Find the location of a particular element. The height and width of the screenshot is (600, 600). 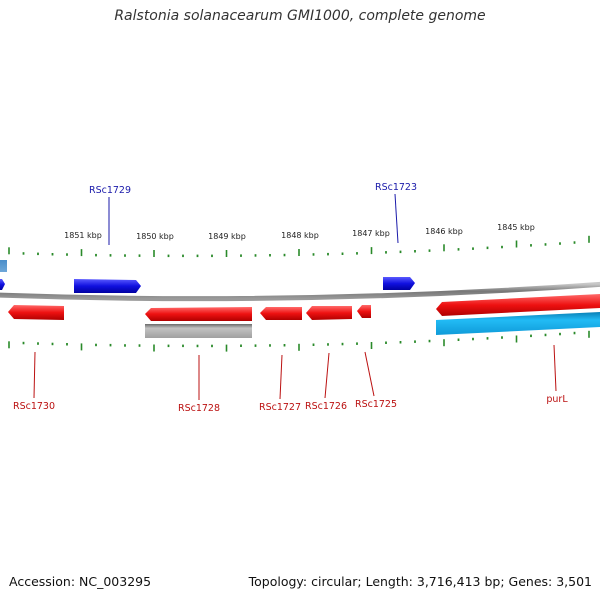

gene-label-rsc1728: RSc1728 is located at coordinates (199, 408).